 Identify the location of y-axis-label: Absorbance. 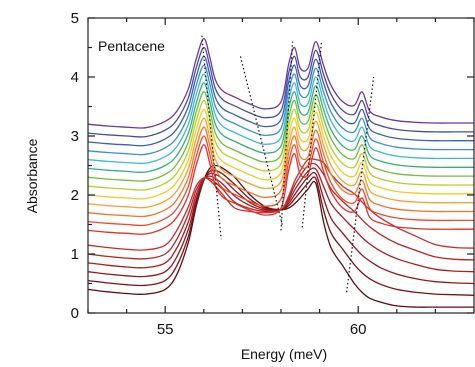
(32, 175).